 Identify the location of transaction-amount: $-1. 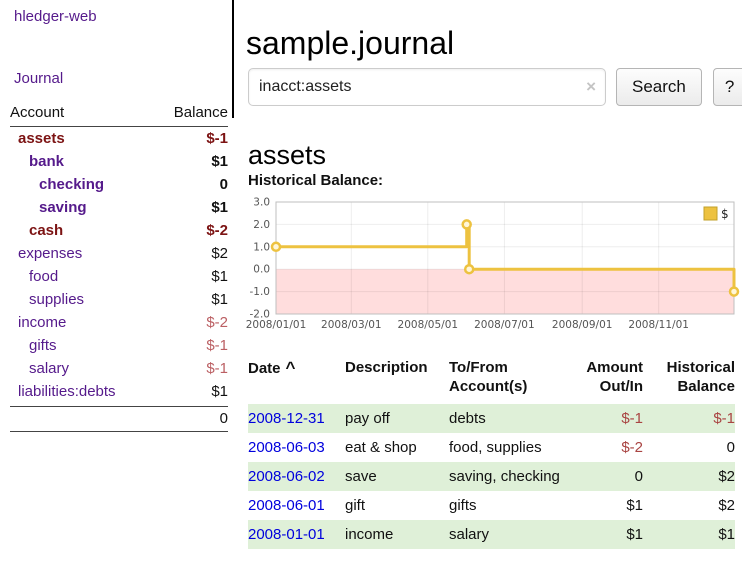
(632, 418).